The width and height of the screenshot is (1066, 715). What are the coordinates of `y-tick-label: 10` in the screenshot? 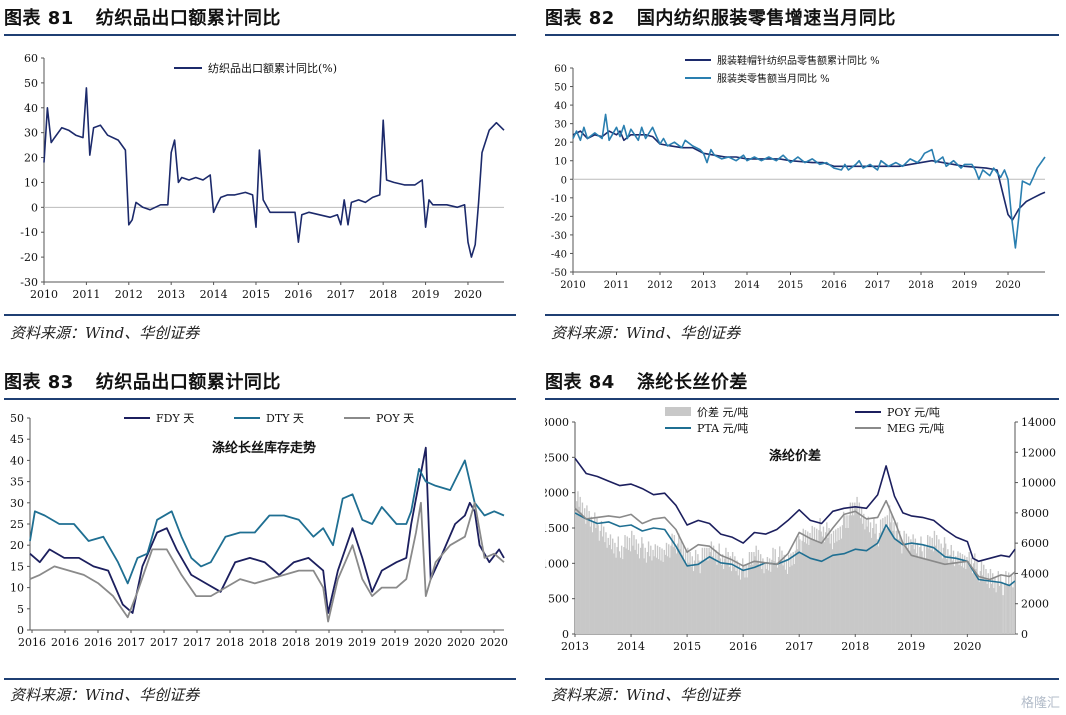 It's located at (31, 182).